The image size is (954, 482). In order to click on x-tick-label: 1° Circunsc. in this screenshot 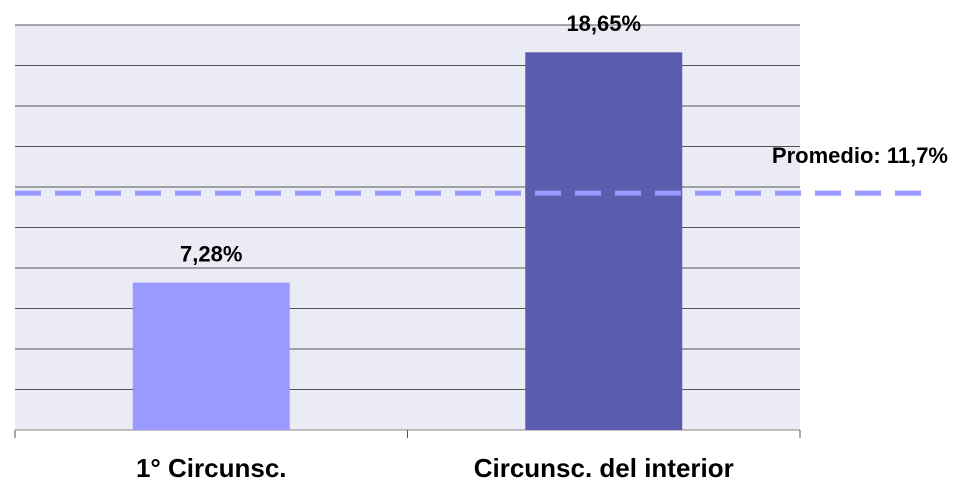, I will do `click(211, 467)`.